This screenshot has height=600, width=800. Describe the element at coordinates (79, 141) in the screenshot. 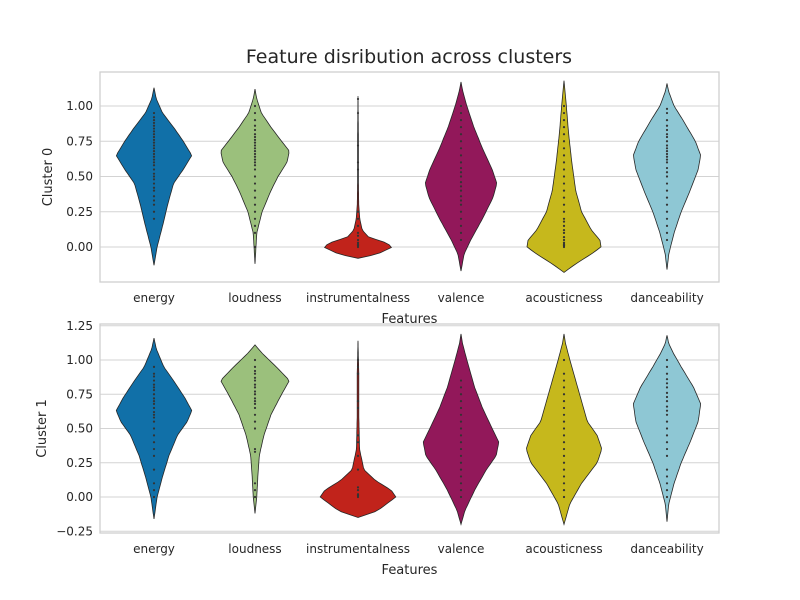

I see `y-tick-label: 0.75` at that location.